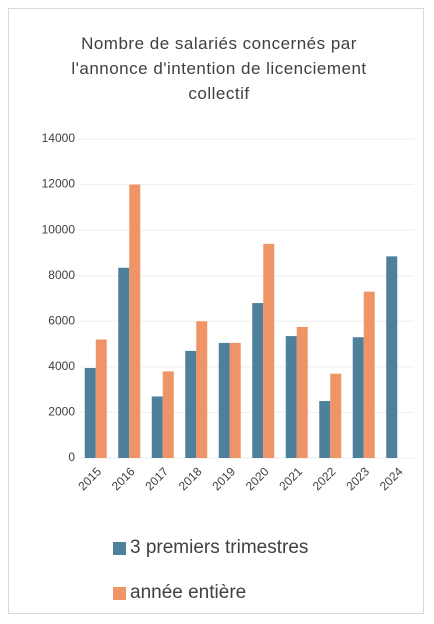 The image size is (434, 624). I want to click on x-tick-label: 2022, so click(324, 478).